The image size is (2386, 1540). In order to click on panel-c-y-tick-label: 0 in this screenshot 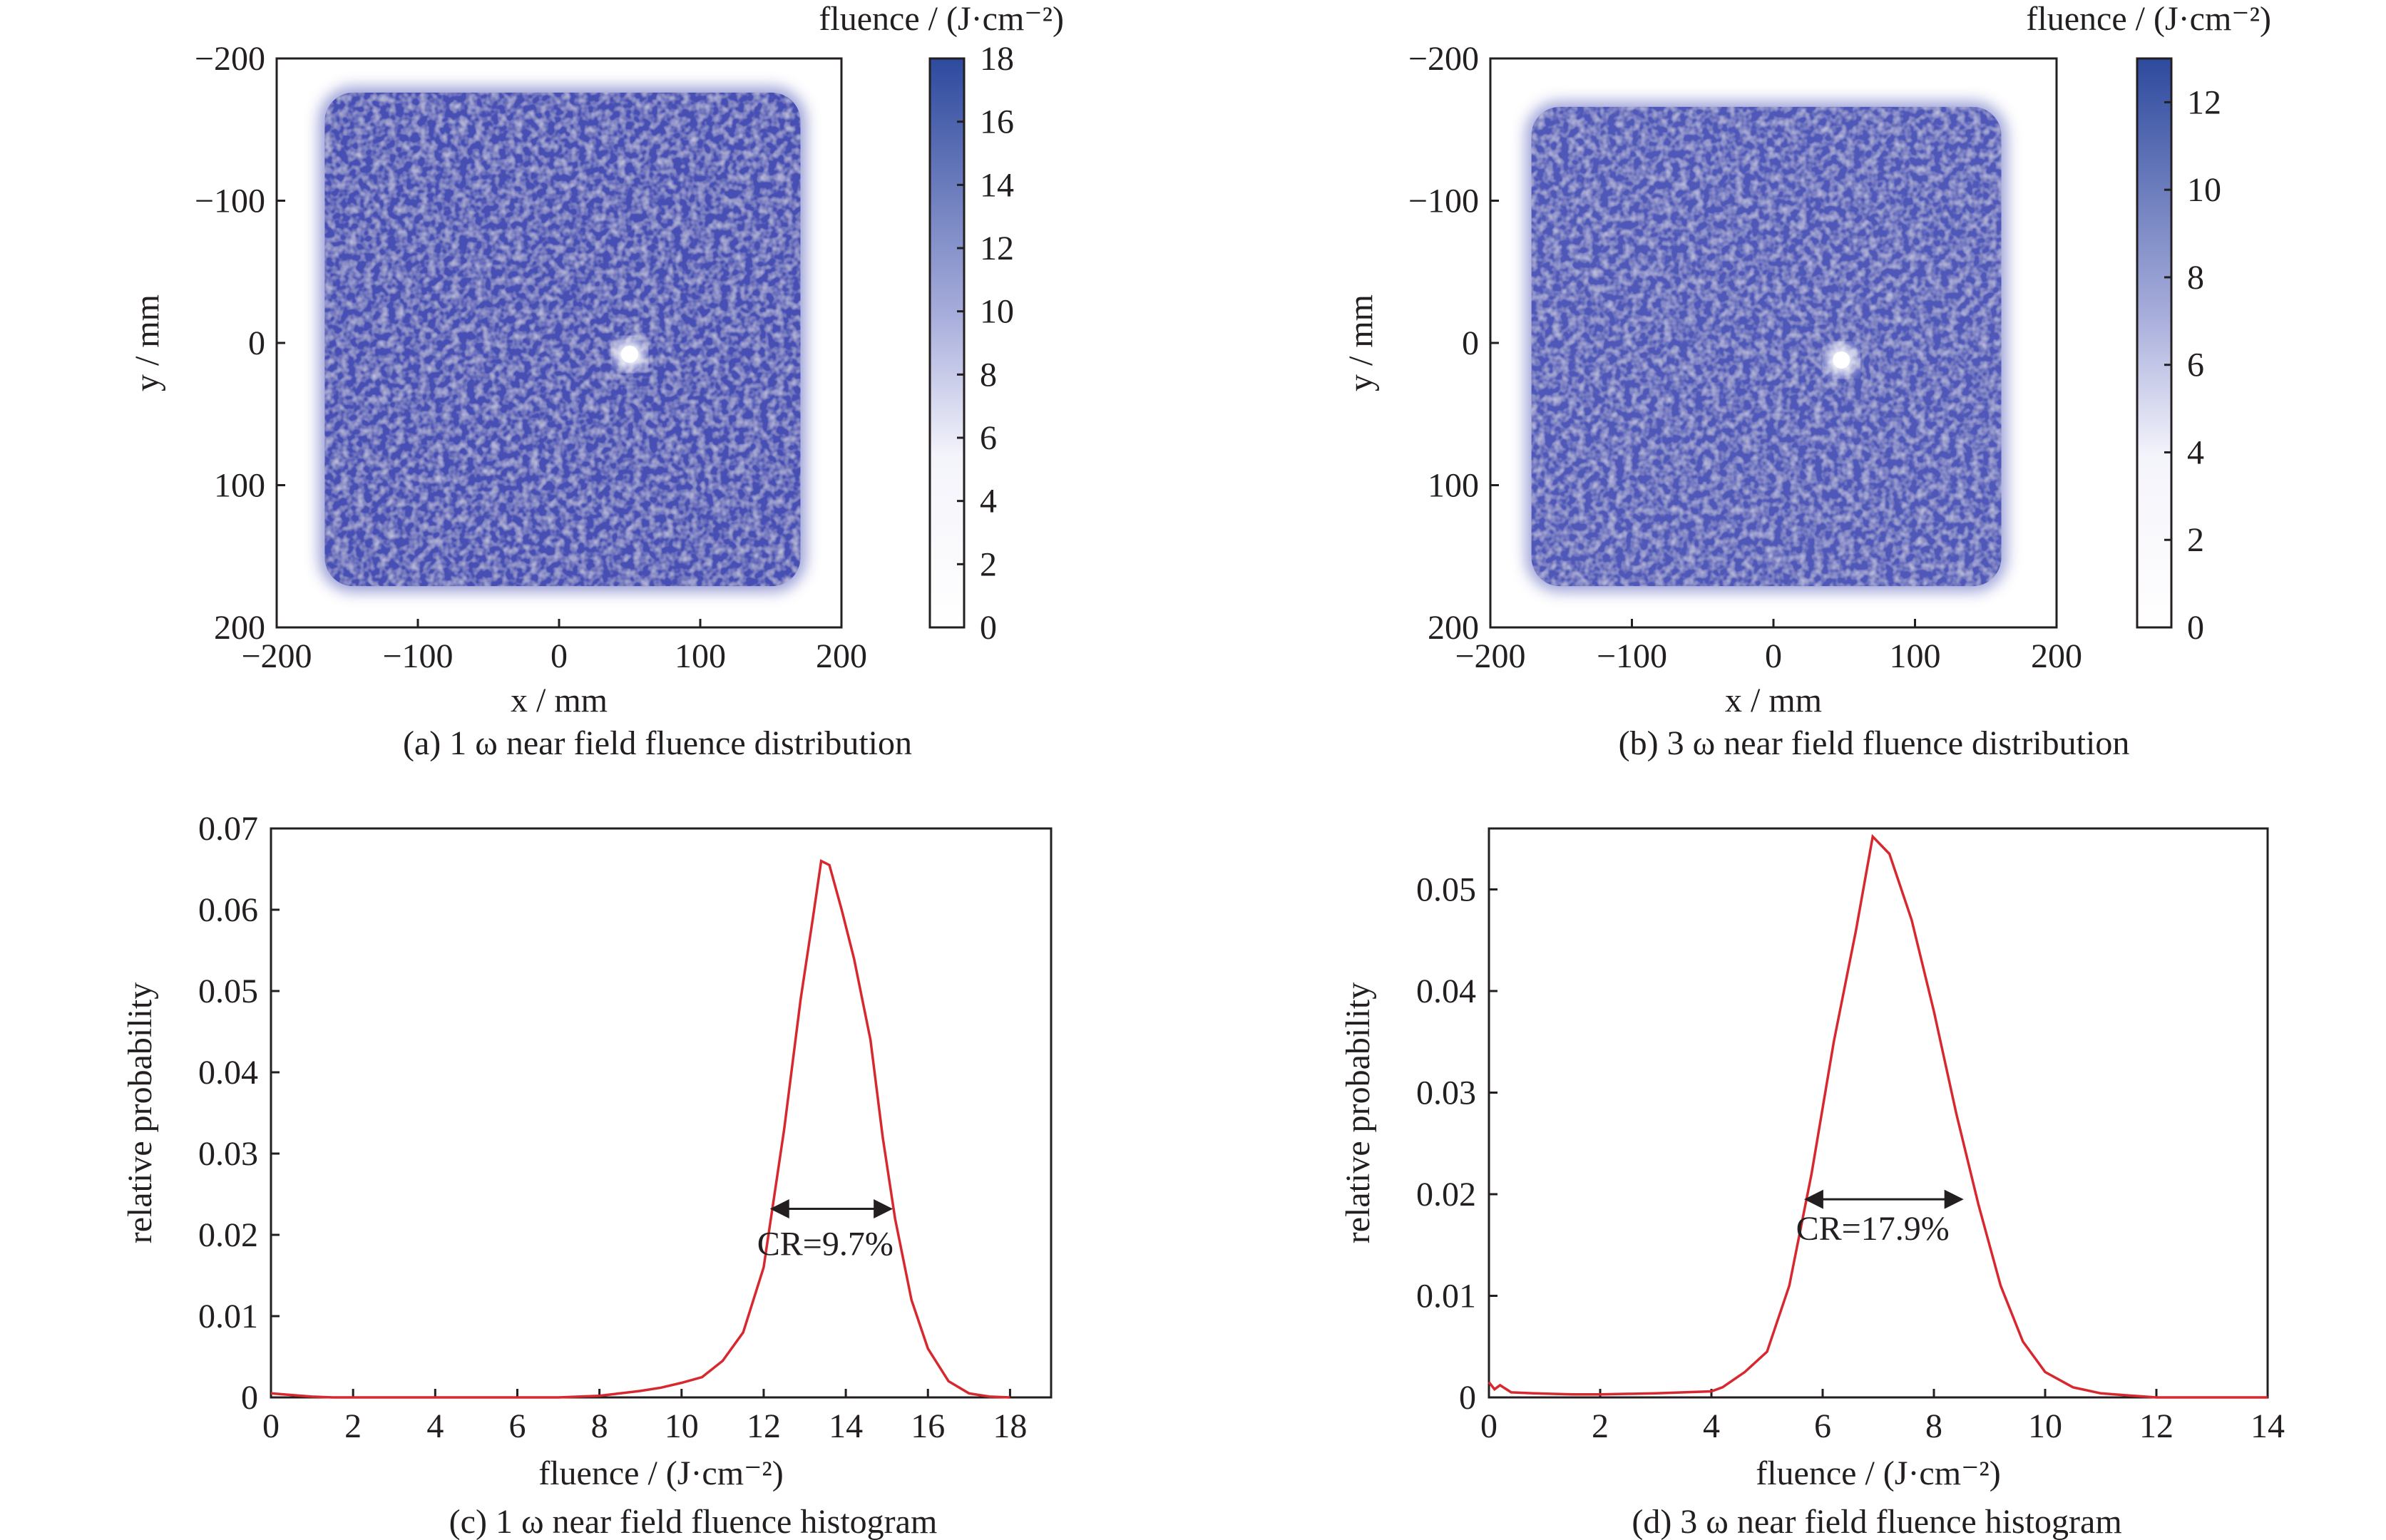, I will do `click(250, 1398)`.